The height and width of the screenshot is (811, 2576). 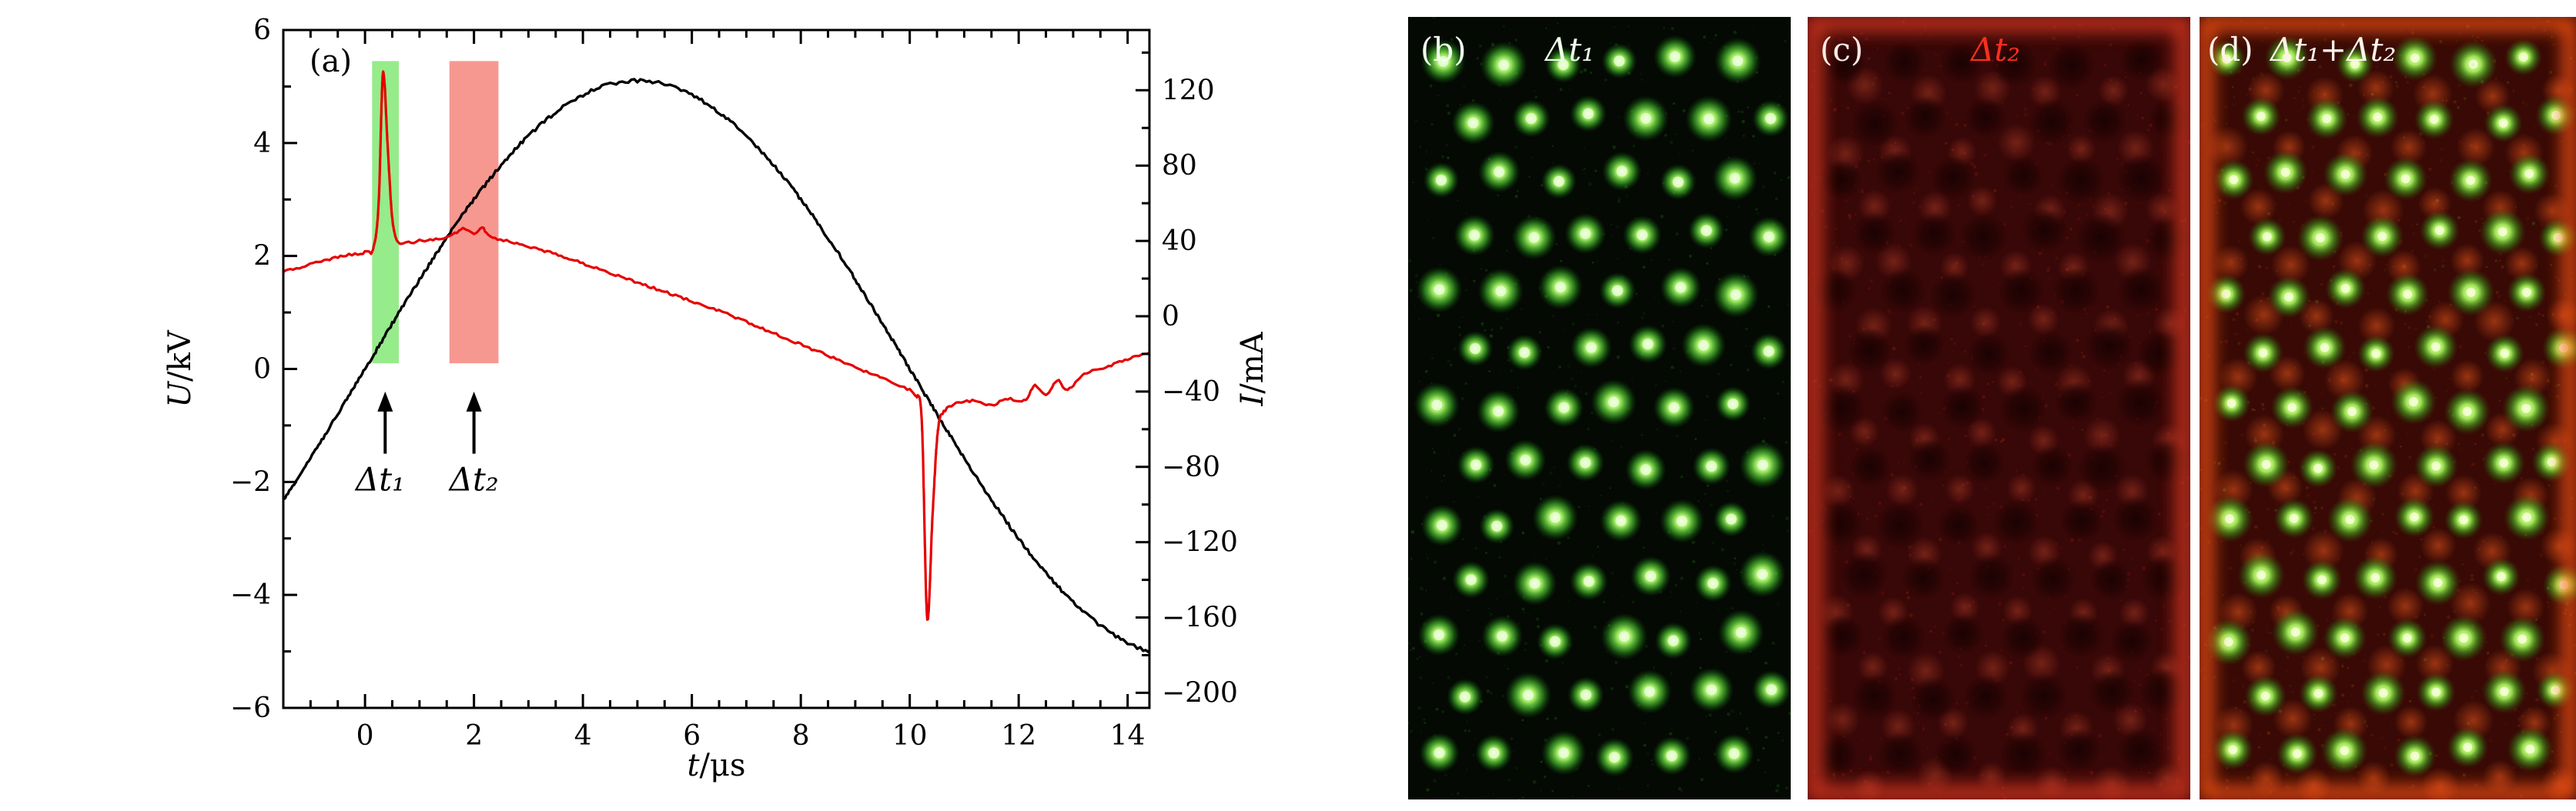 What do you see at coordinates (251, 708) in the screenshot?
I see `svg-text: −6` at bounding box center [251, 708].